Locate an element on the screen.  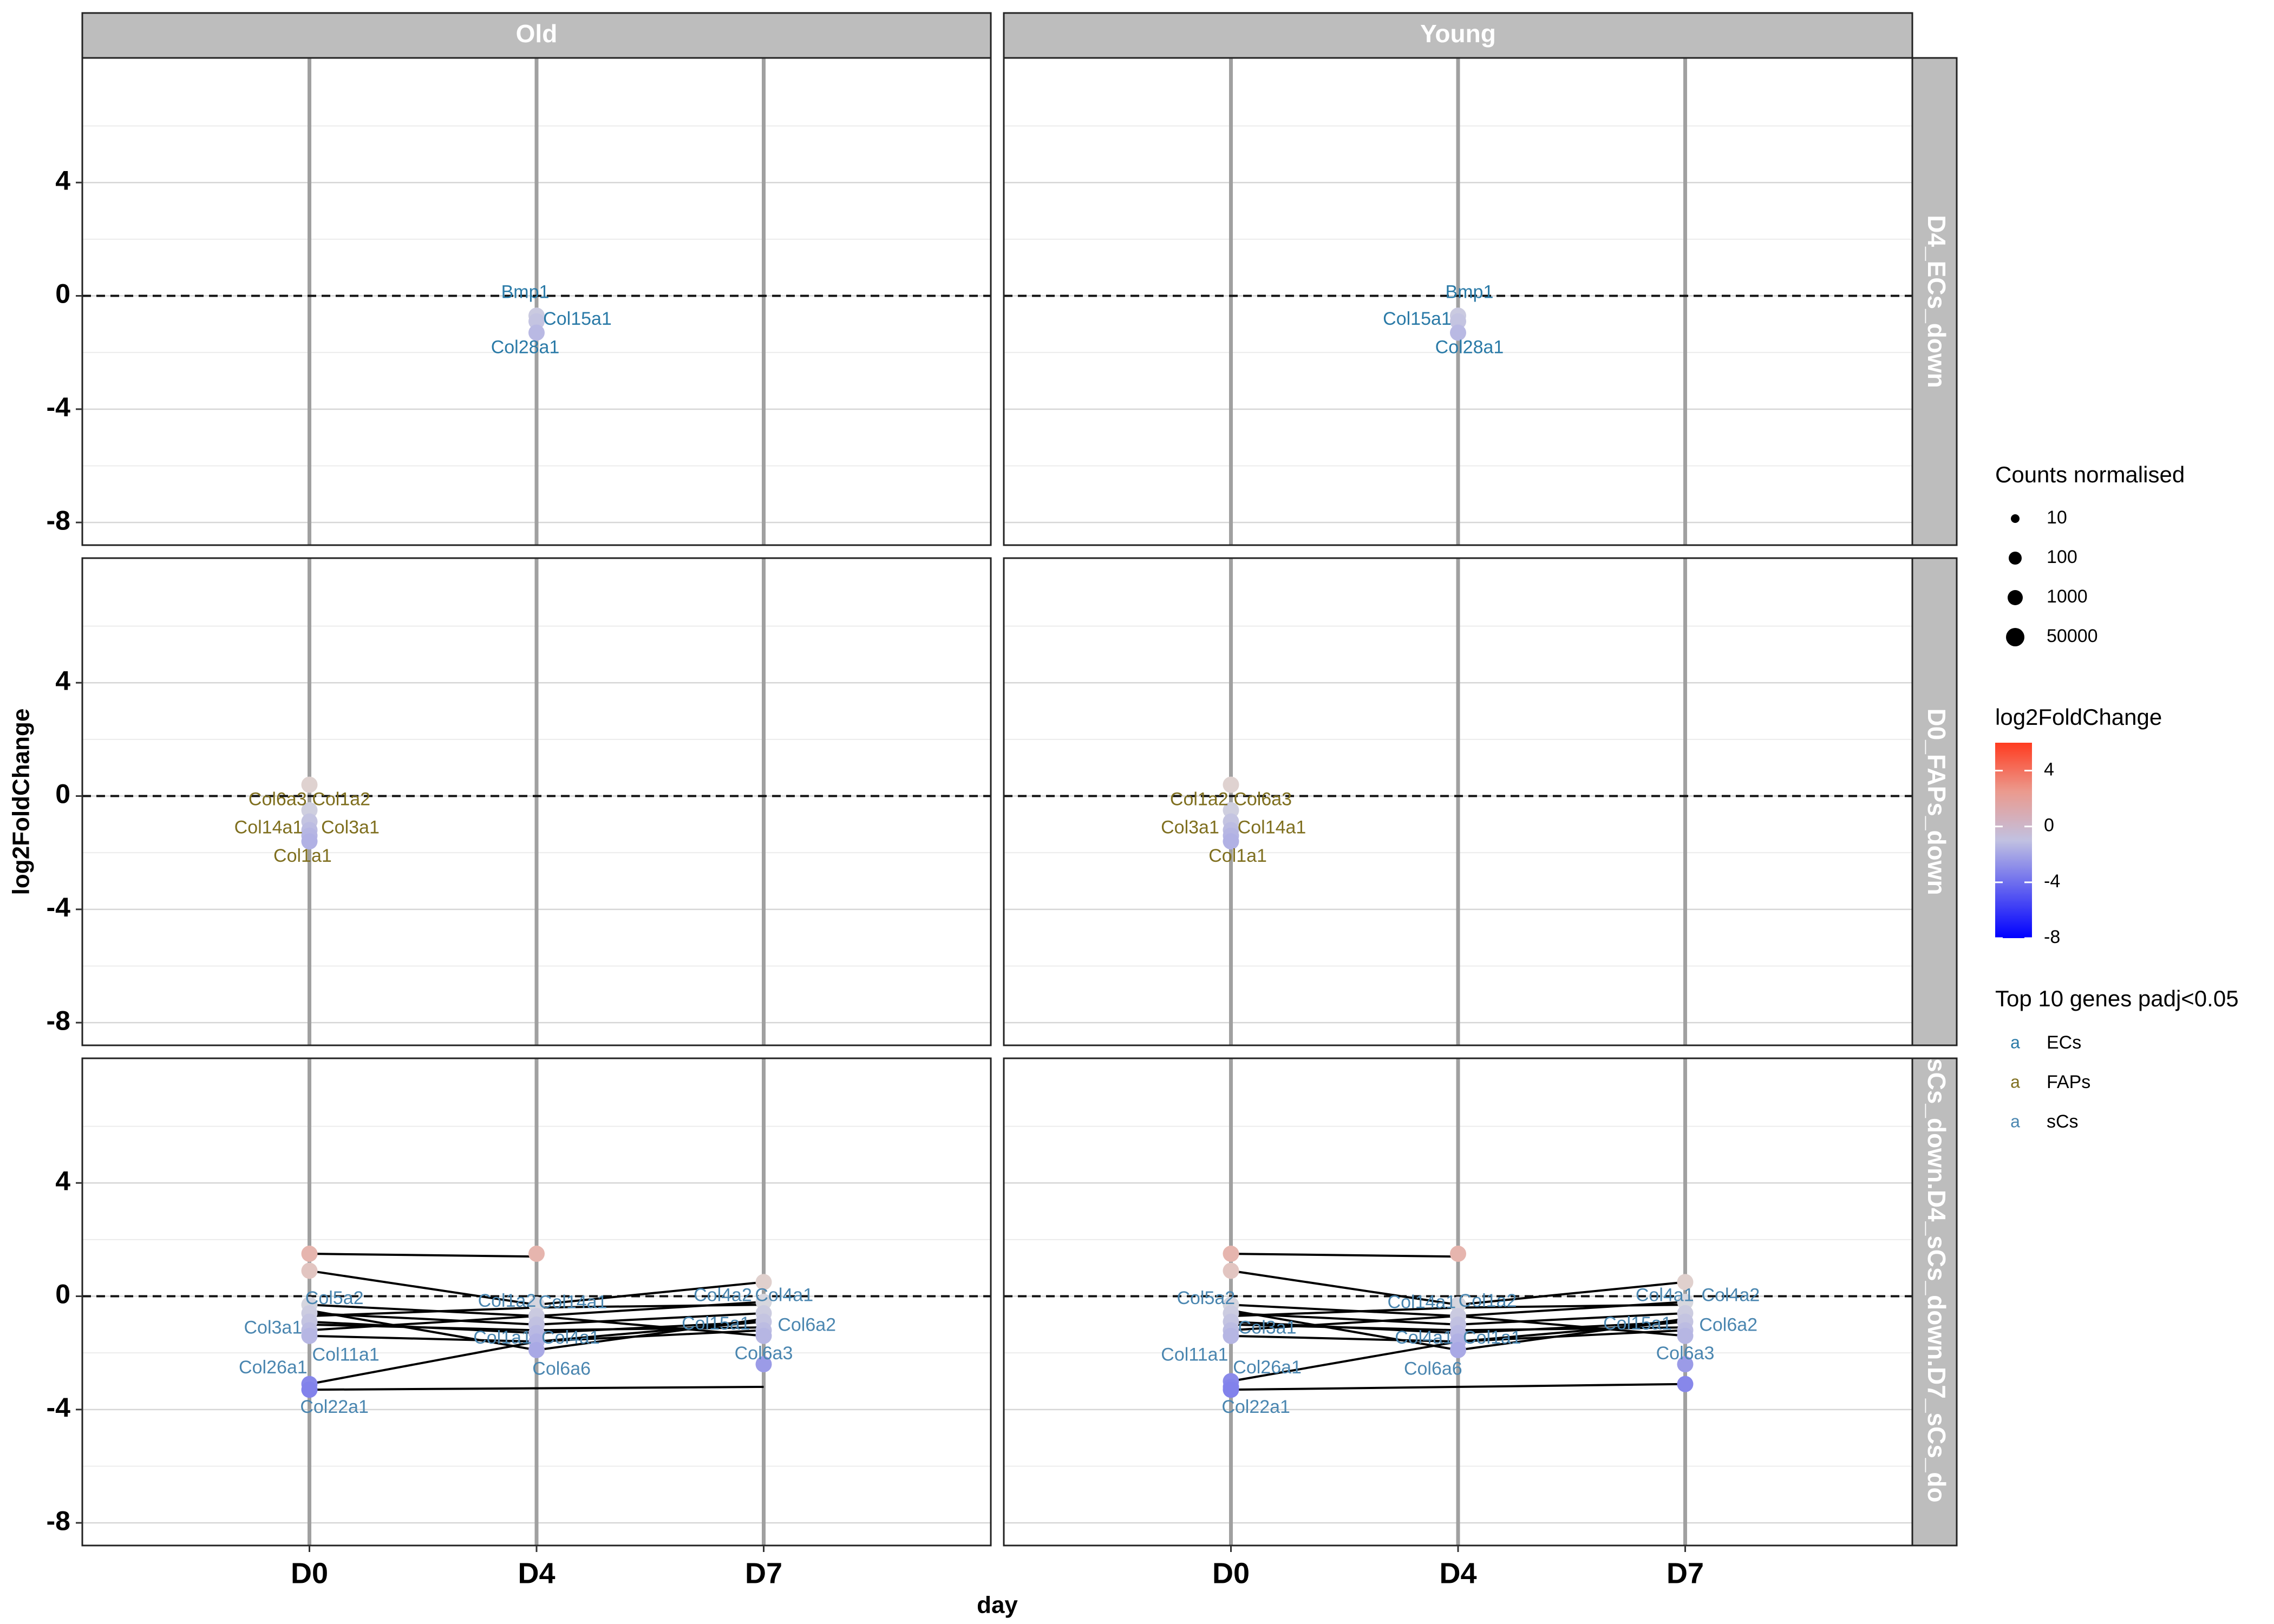
size-legend-label: 100 is located at coordinates (2062, 557).